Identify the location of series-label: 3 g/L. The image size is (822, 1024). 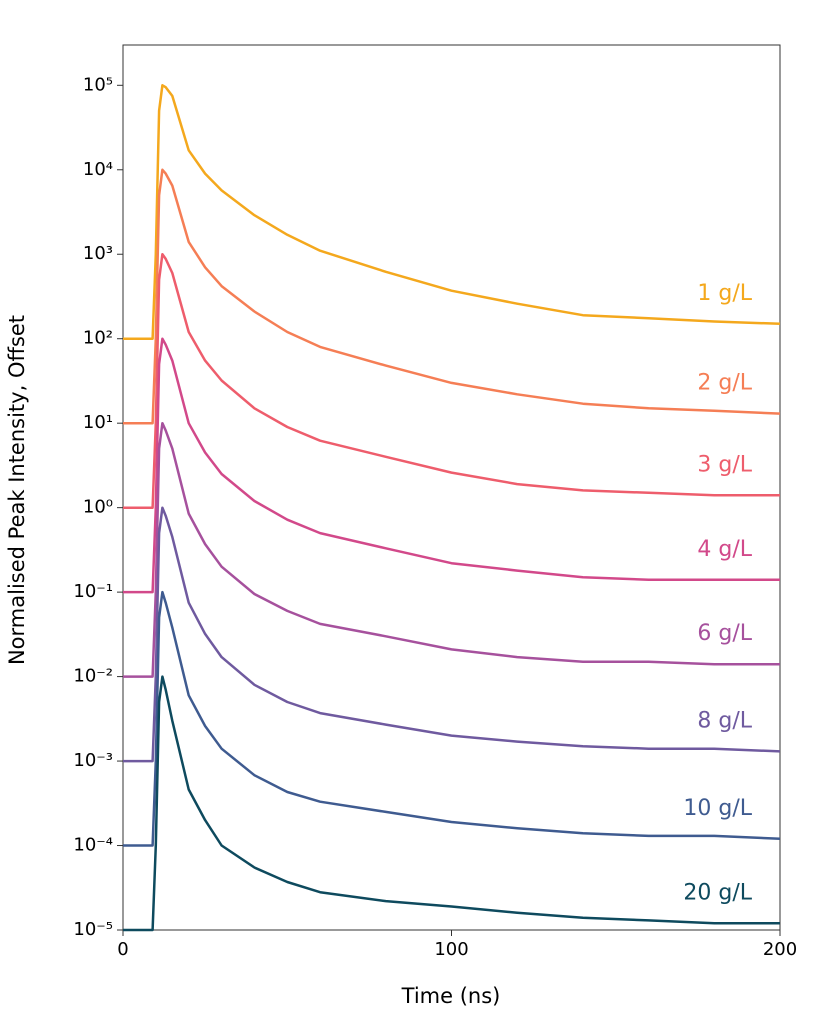
(724, 464).